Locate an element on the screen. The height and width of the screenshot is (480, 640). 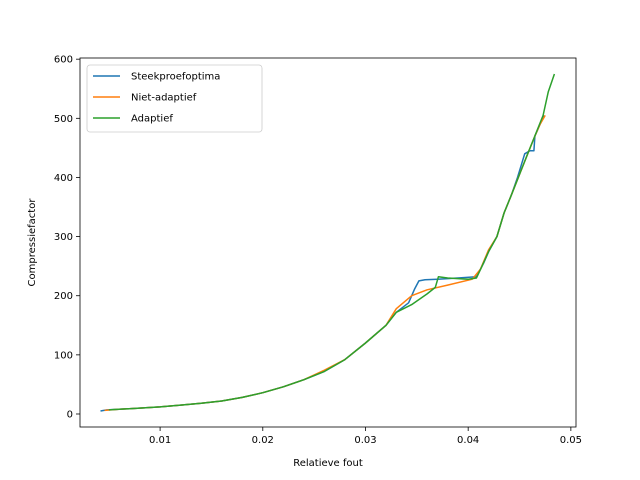
x-tick-label: 0.01 is located at coordinates (160, 440).